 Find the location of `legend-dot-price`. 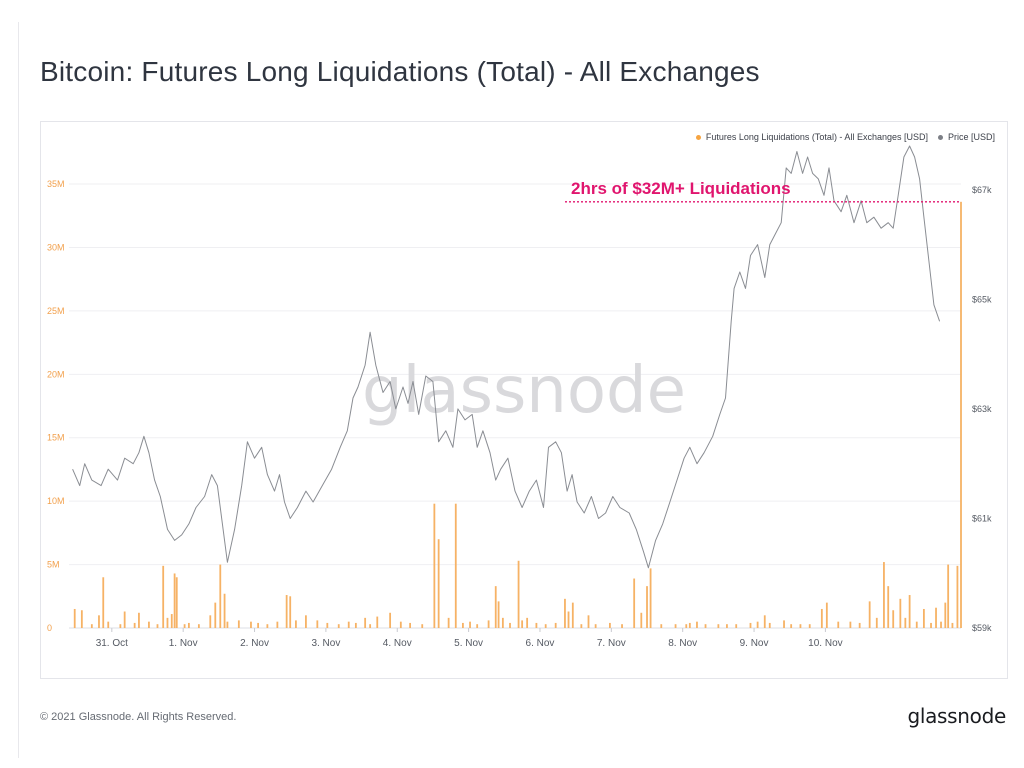

legend-dot-price is located at coordinates (940, 137).